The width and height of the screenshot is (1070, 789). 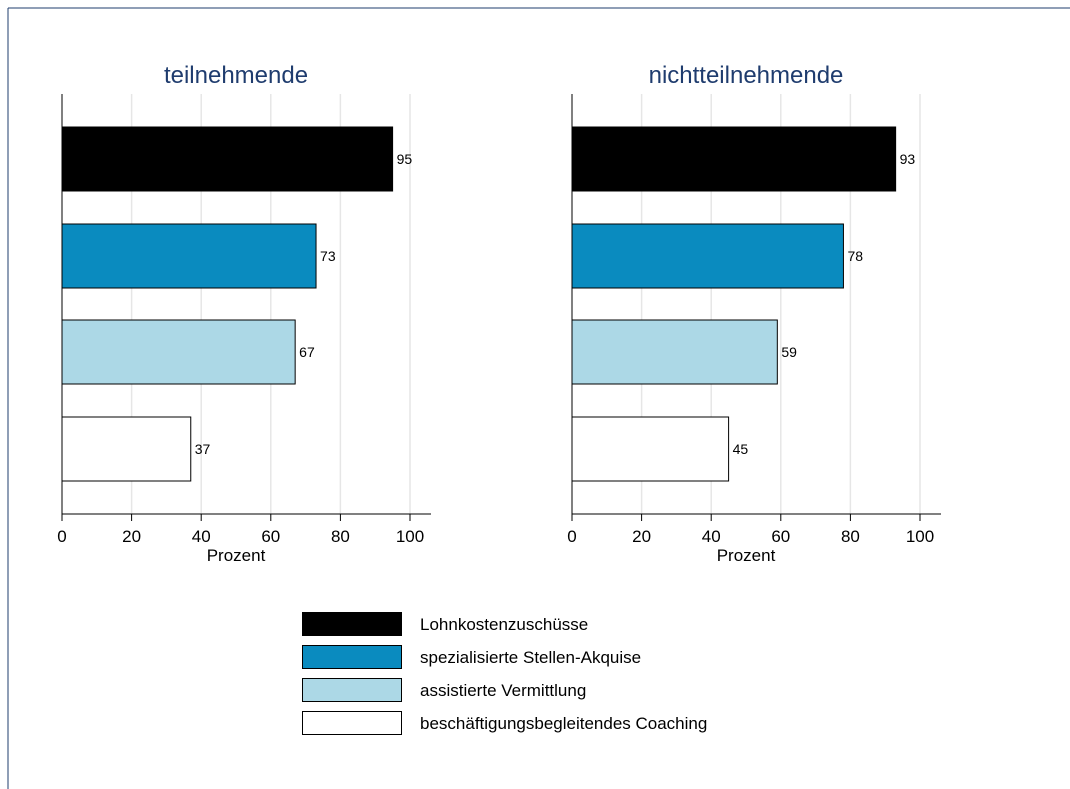 What do you see at coordinates (504, 624) in the screenshot?
I see `legend-label: Lohnkostenzuschüsse` at bounding box center [504, 624].